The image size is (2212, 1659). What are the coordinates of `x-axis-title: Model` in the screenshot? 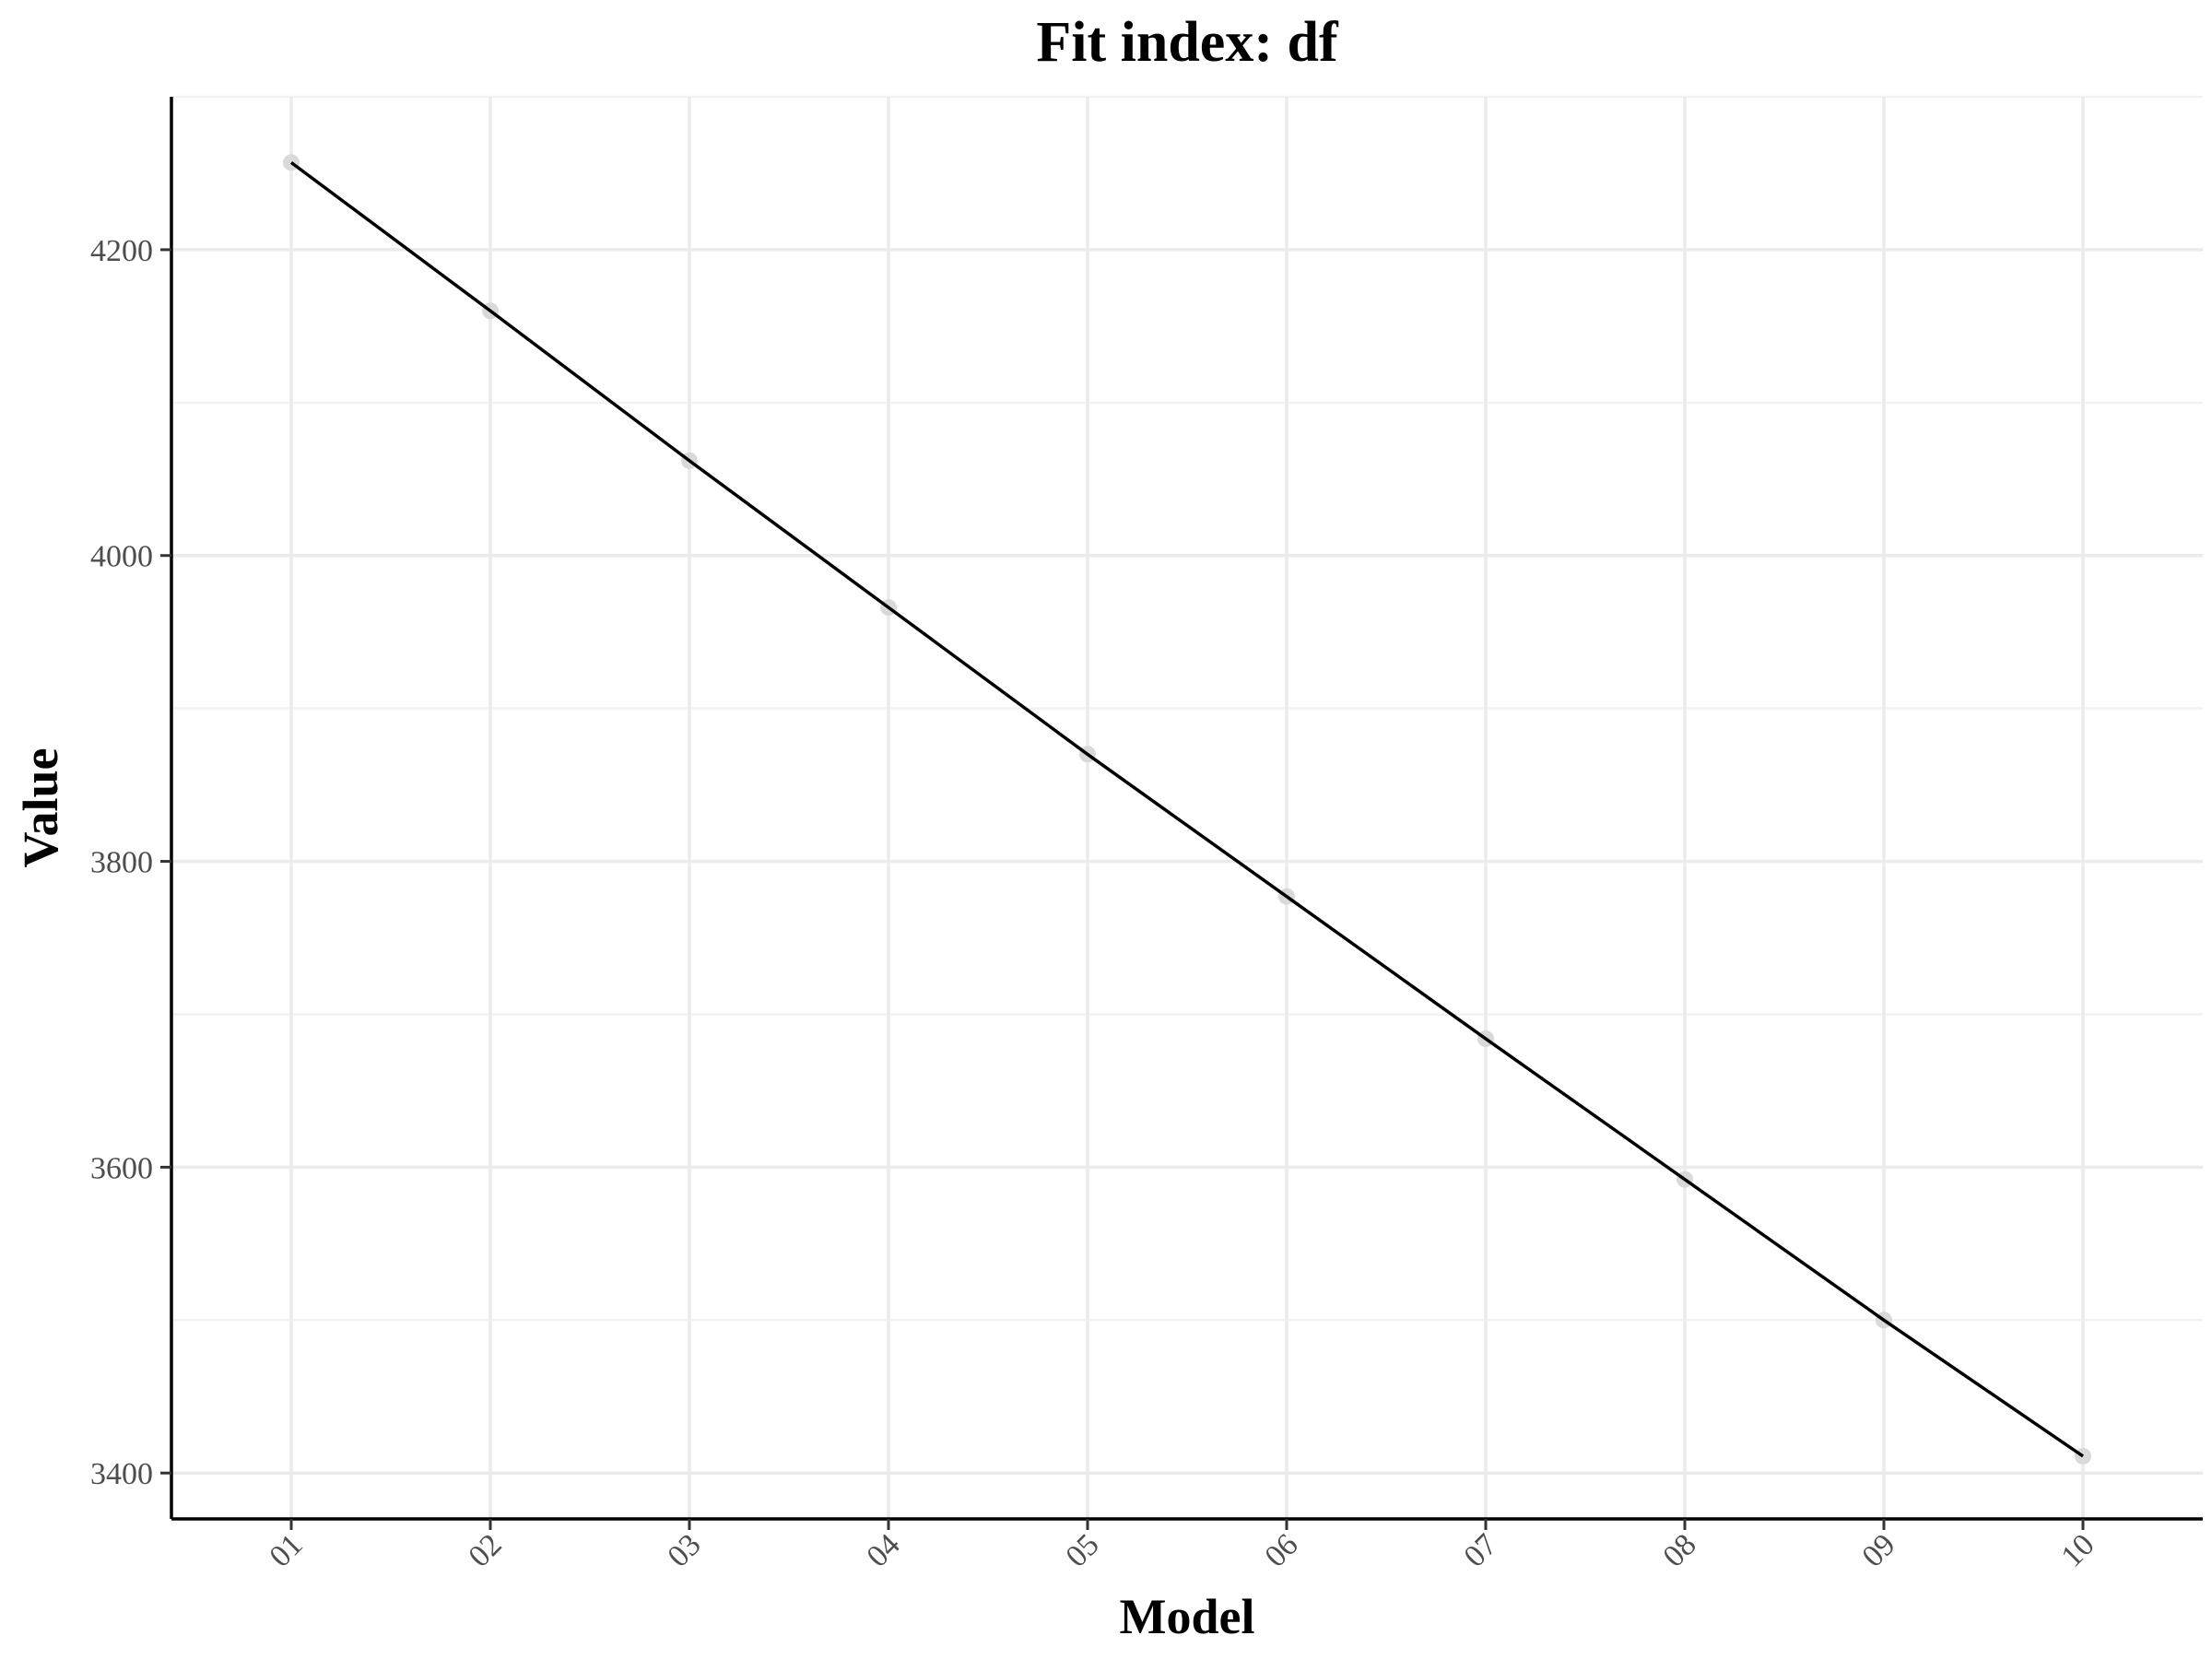 It's located at (1187, 1616).